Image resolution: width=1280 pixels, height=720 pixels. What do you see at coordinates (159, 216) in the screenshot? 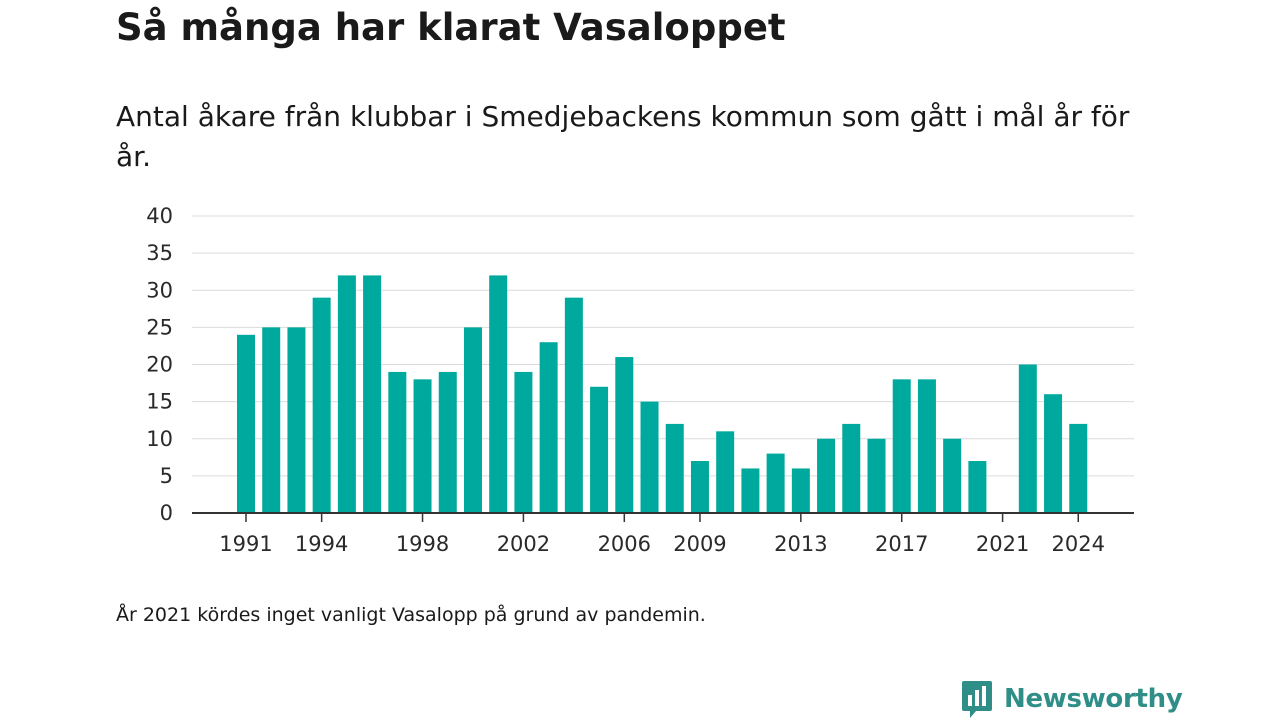
I see `y-tick-label: 40` at bounding box center [159, 216].